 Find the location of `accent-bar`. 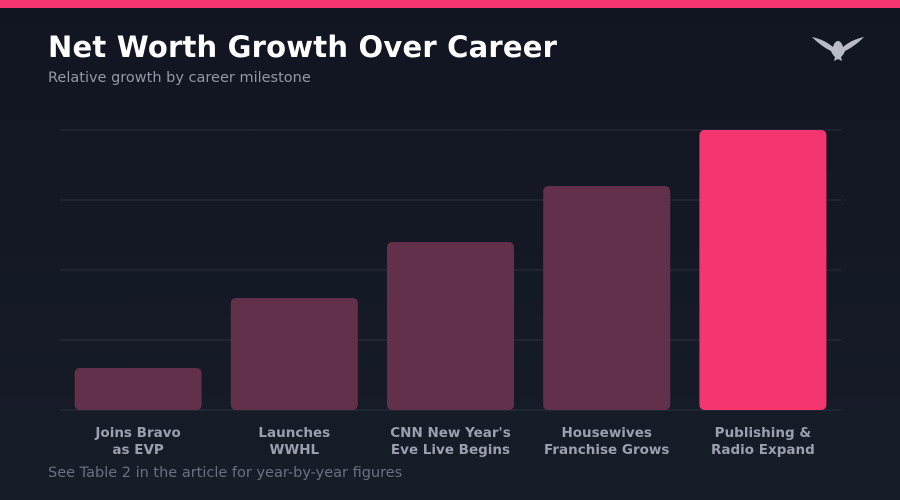

accent-bar is located at coordinates (450, 4).